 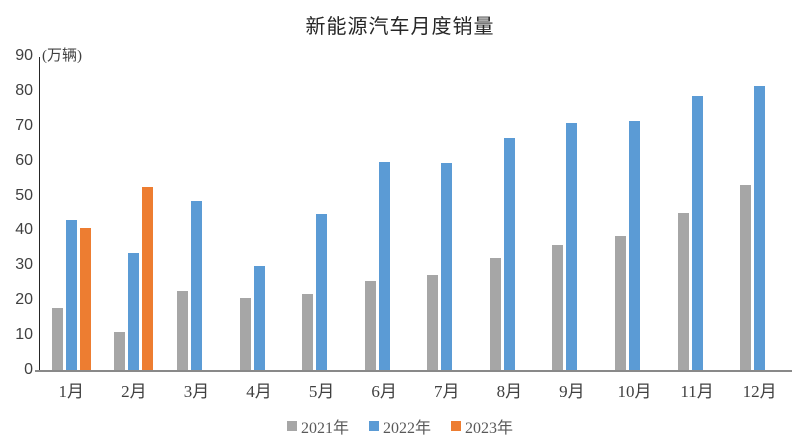 I want to click on legend-item: 2023年, so click(x=482, y=426).